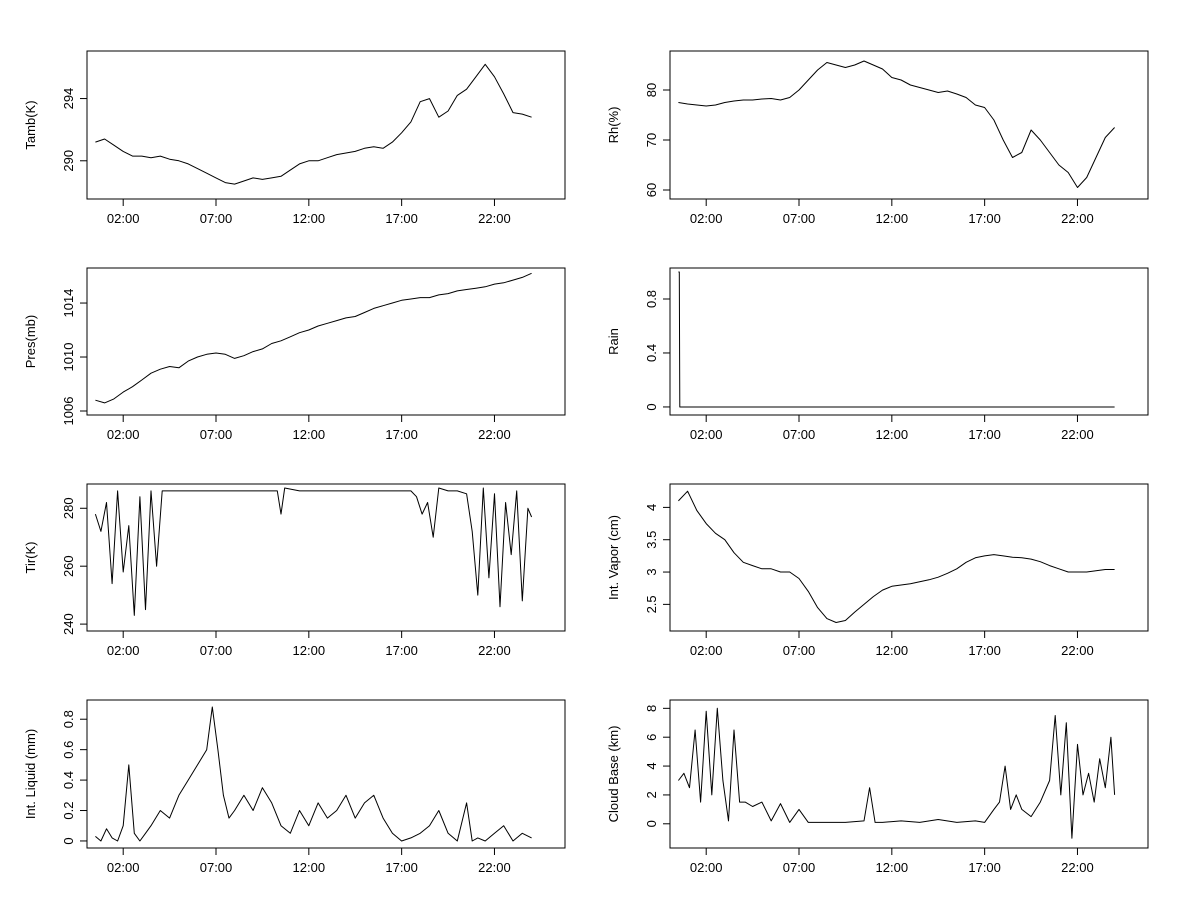  Describe the element at coordinates (30, 124) in the screenshot. I see `y-axis-label: Tamb(K)` at that location.